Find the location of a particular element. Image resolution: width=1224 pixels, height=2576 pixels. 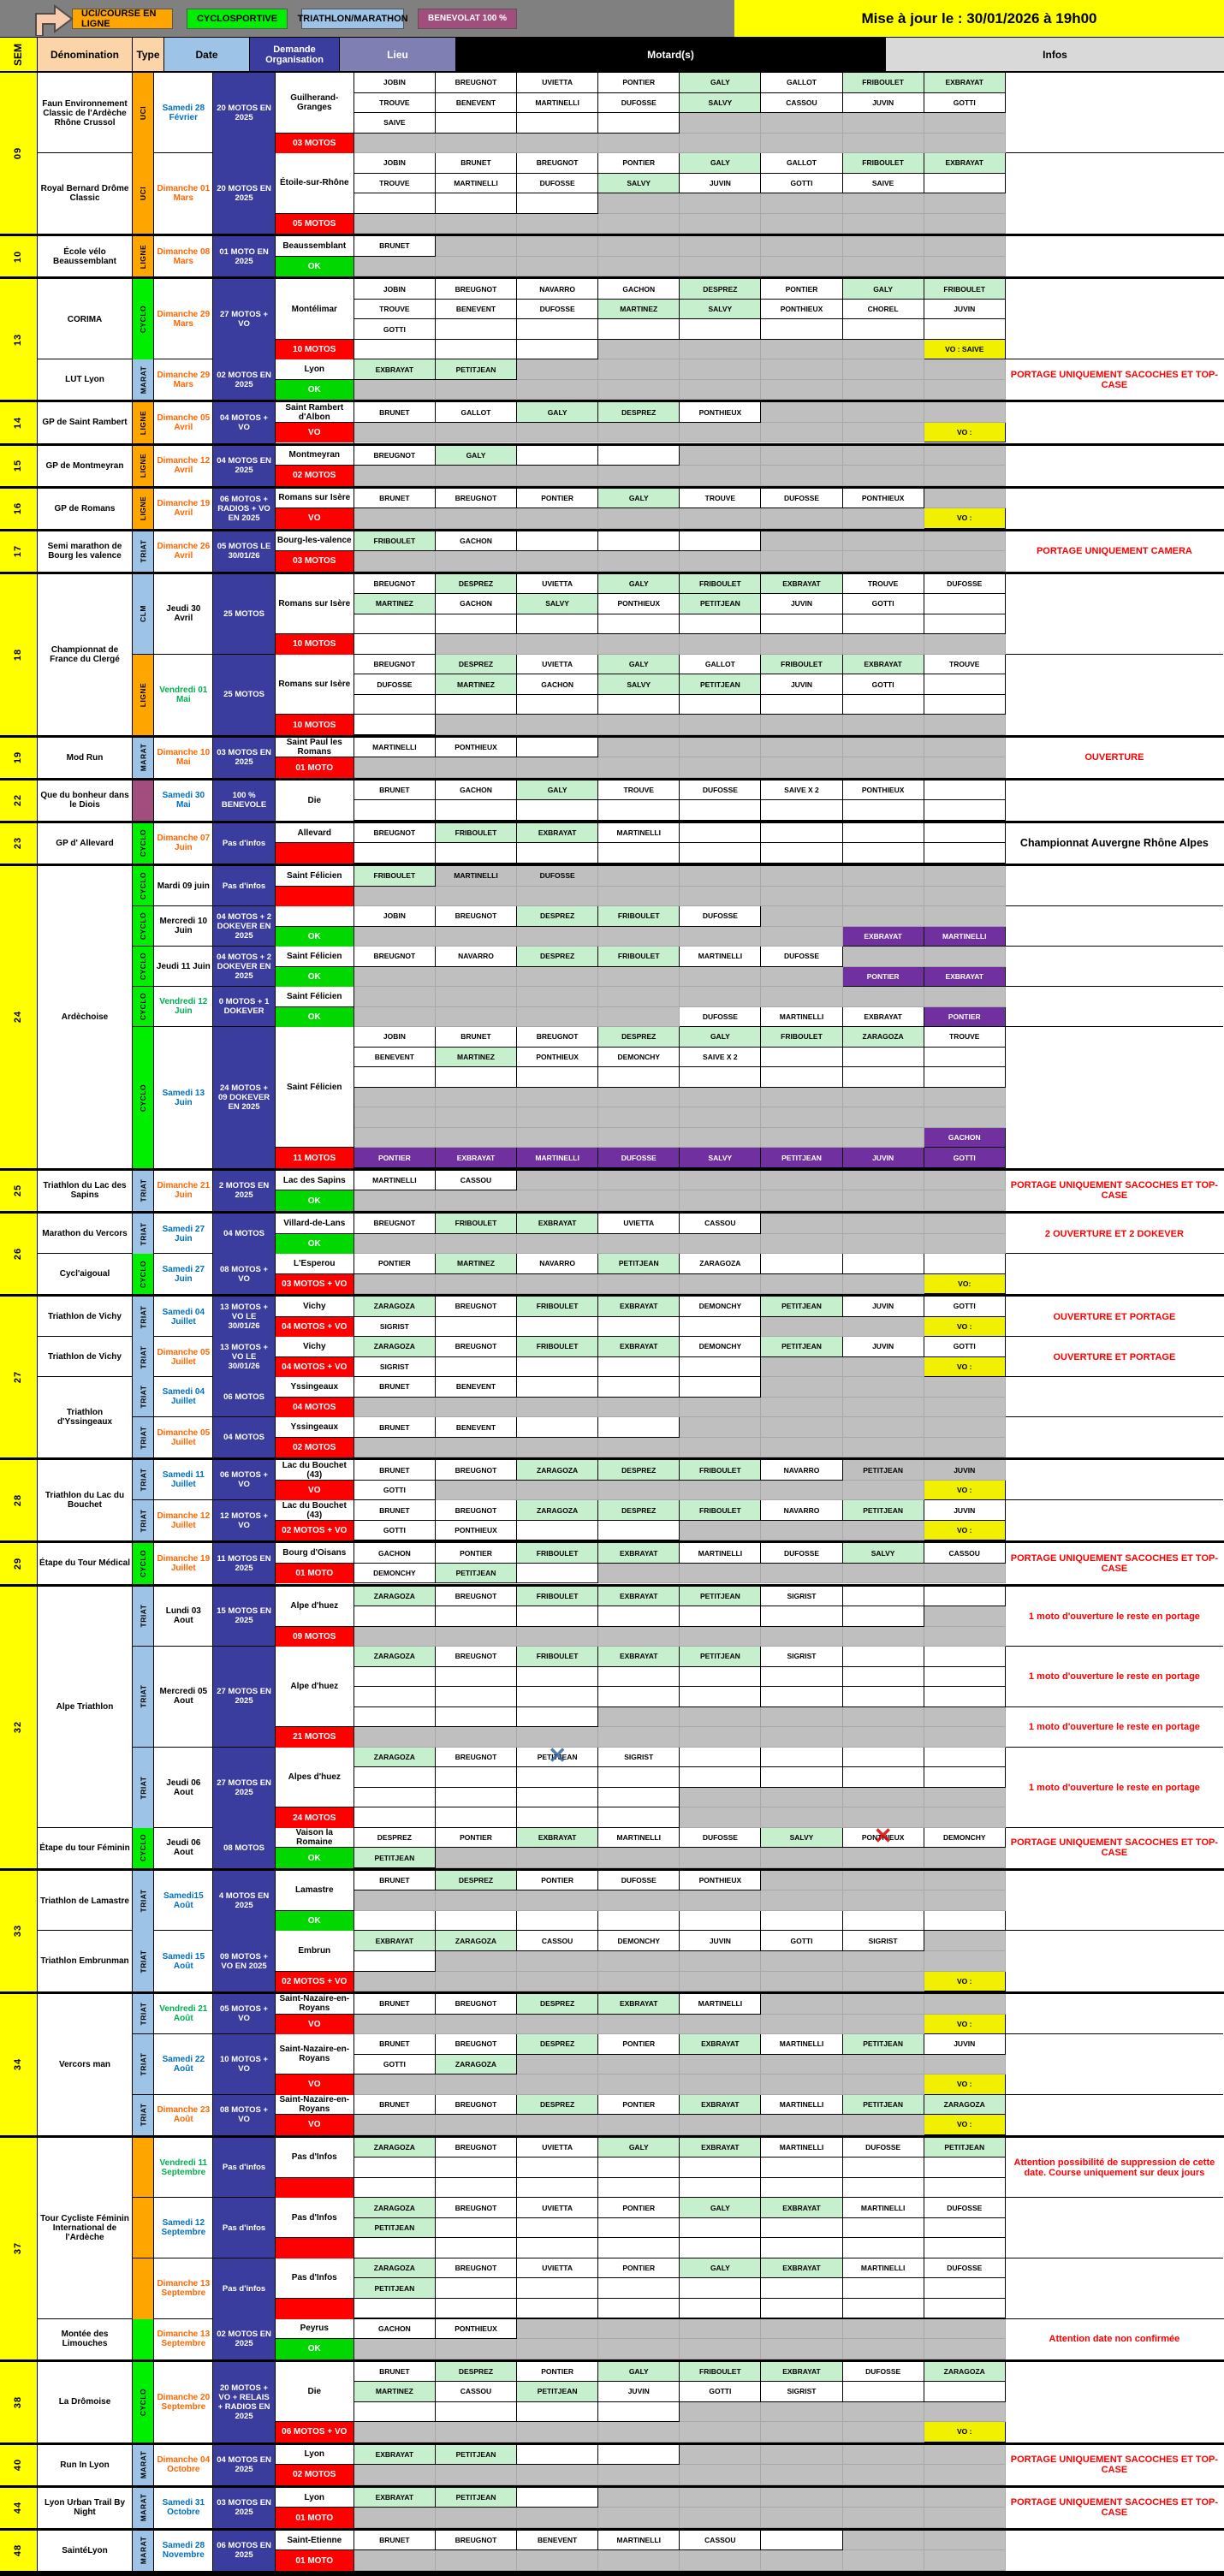

event-name-cell: Triathlon de Vichy is located at coordinates (85, 1357).